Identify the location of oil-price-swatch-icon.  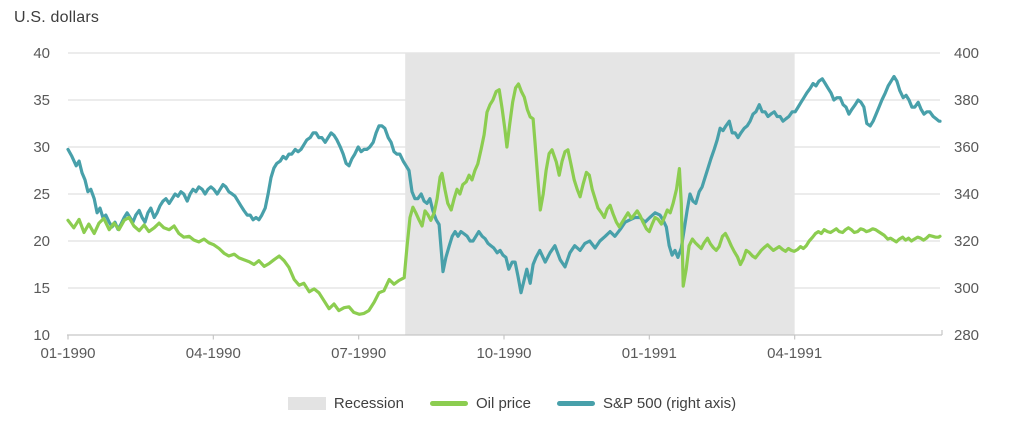
(448, 403).